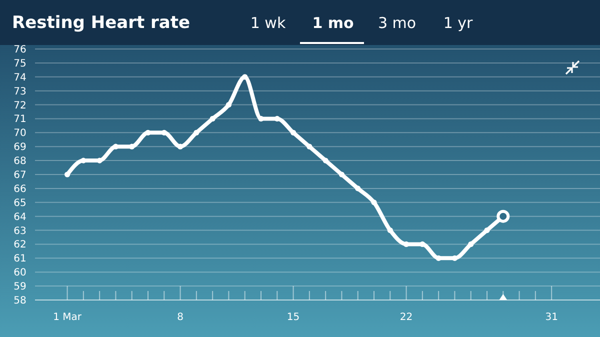 The width and height of the screenshot is (600, 337). Describe the element at coordinates (67, 317) in the screenshot. I see `x-tick-label: 1 Mar` at that location.